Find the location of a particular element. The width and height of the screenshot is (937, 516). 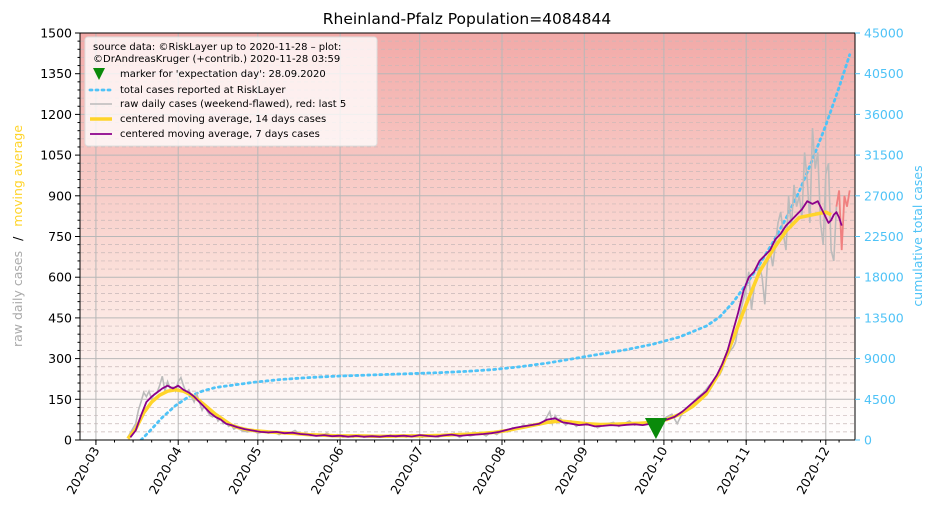

left-tick-label: 300 is located at coordinates (60, 358).